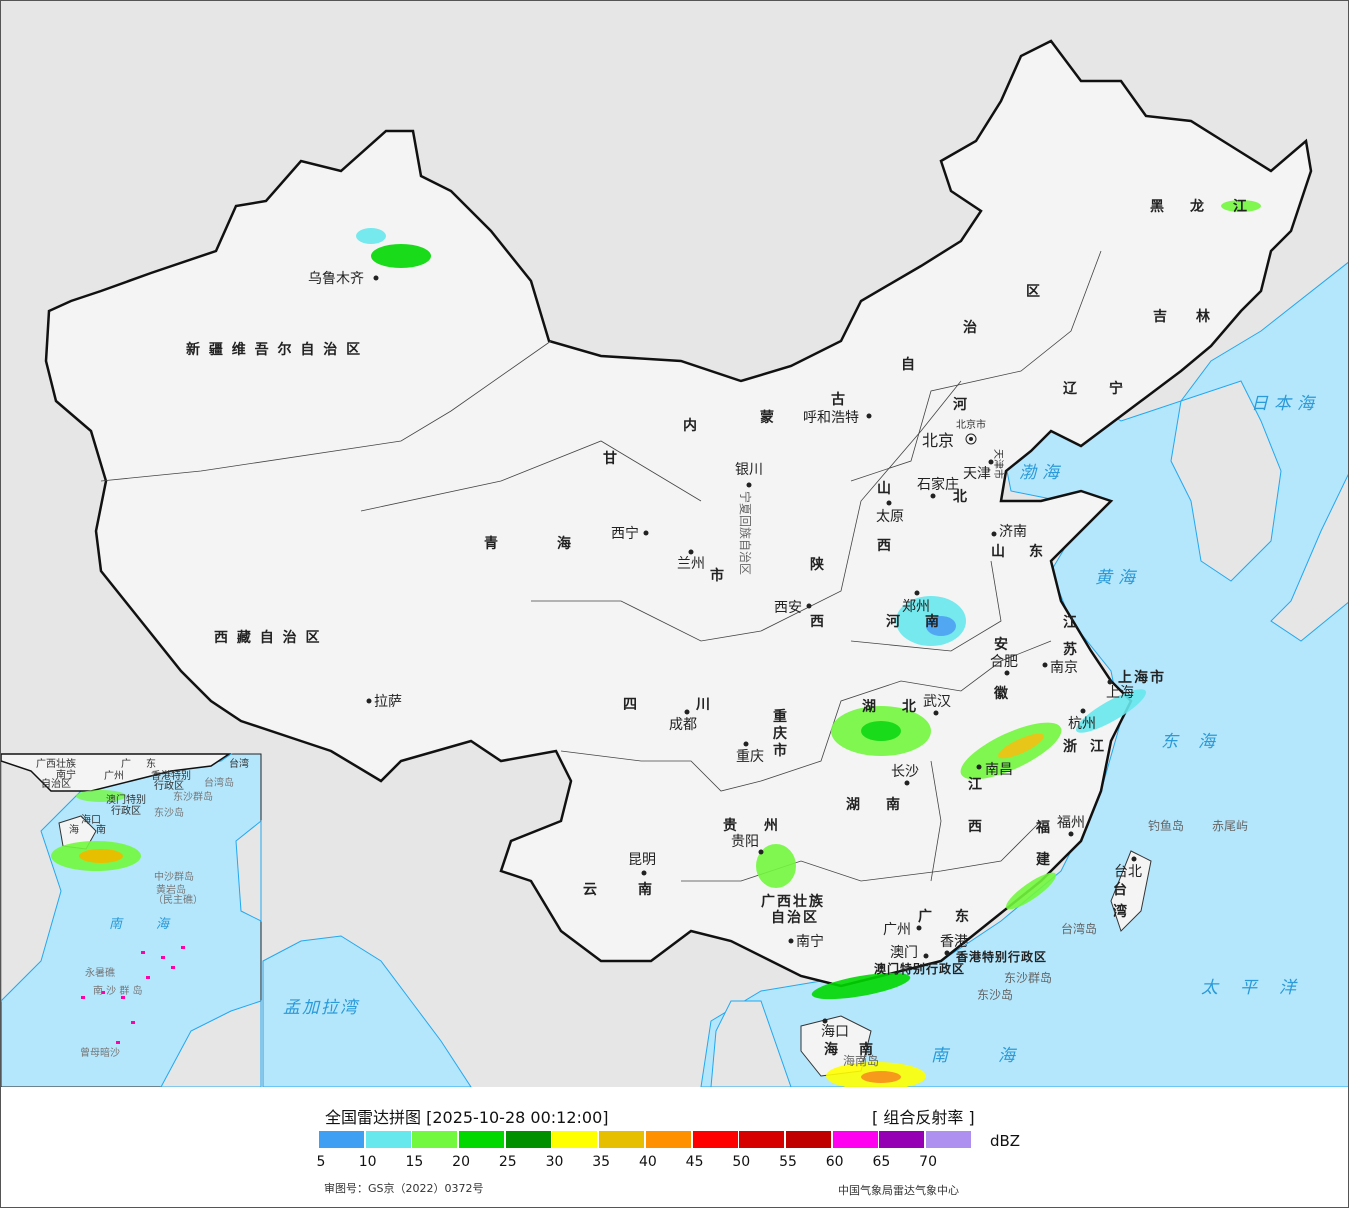 This screenshot has height=1208, width=1349. Describe the element at coordinates (894, 621) in the screenshot. I see `label: 河` at that location.